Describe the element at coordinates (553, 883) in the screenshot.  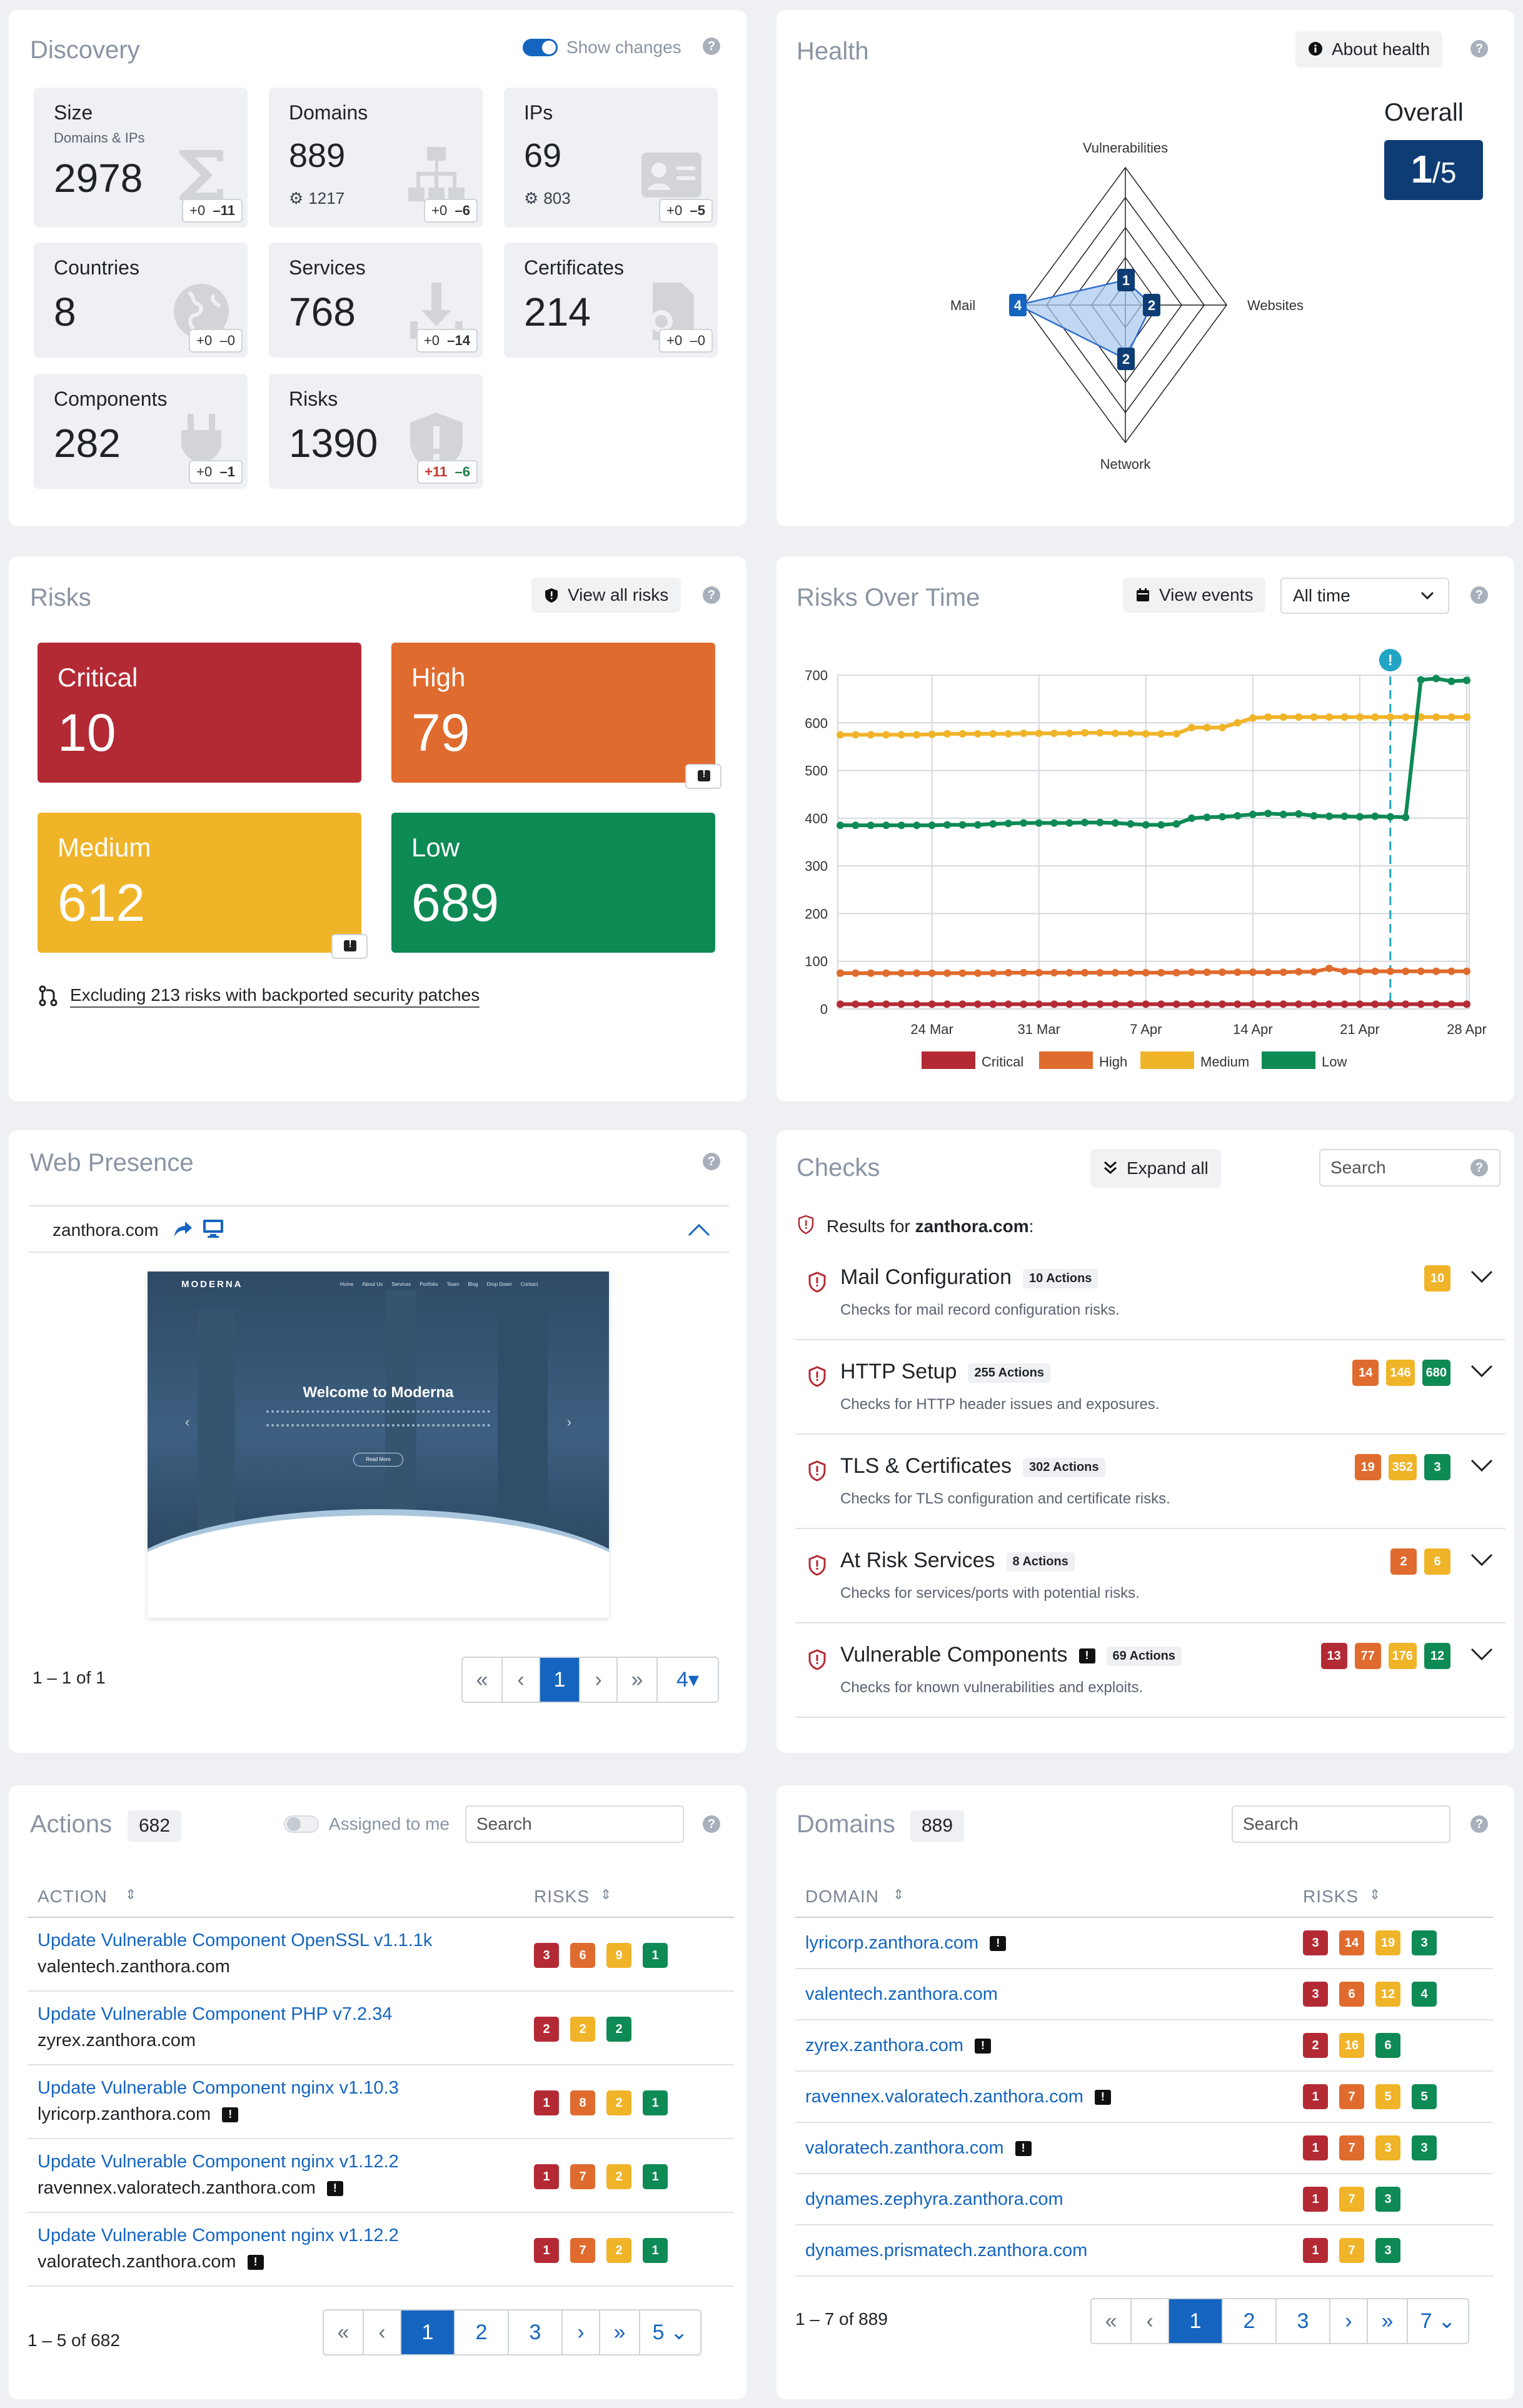
I see `risk-card-low: Low 689` at that location.